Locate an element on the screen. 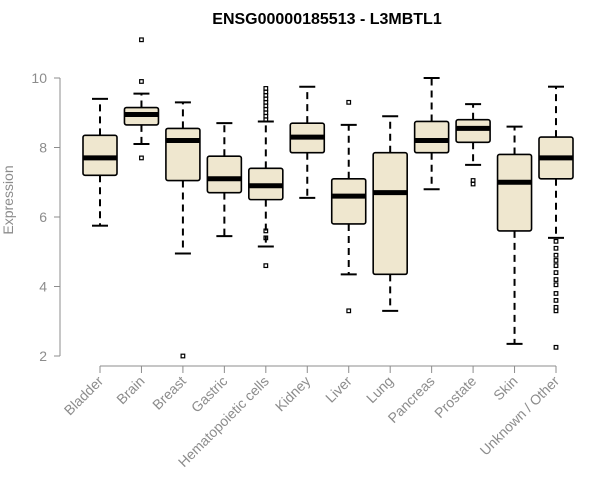 The image size is (600, 500). box-pancreas is located at coordinates (431, 134).